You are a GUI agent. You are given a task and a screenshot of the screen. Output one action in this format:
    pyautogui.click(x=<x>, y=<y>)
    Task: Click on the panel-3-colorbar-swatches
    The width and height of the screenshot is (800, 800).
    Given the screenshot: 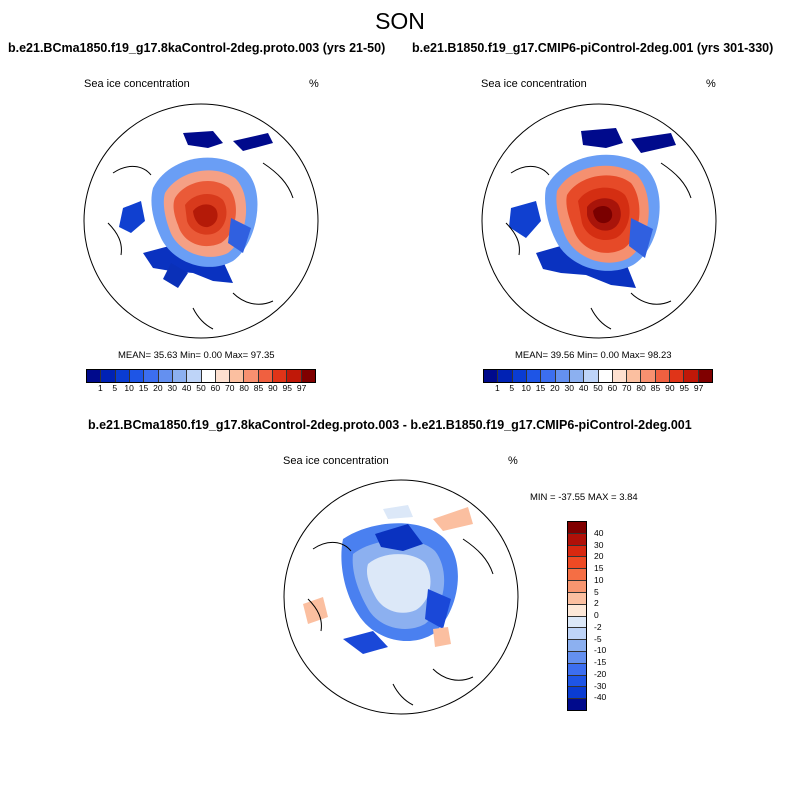 What is the action you would take?
    pyautogui.click(x=577, y=616)
    